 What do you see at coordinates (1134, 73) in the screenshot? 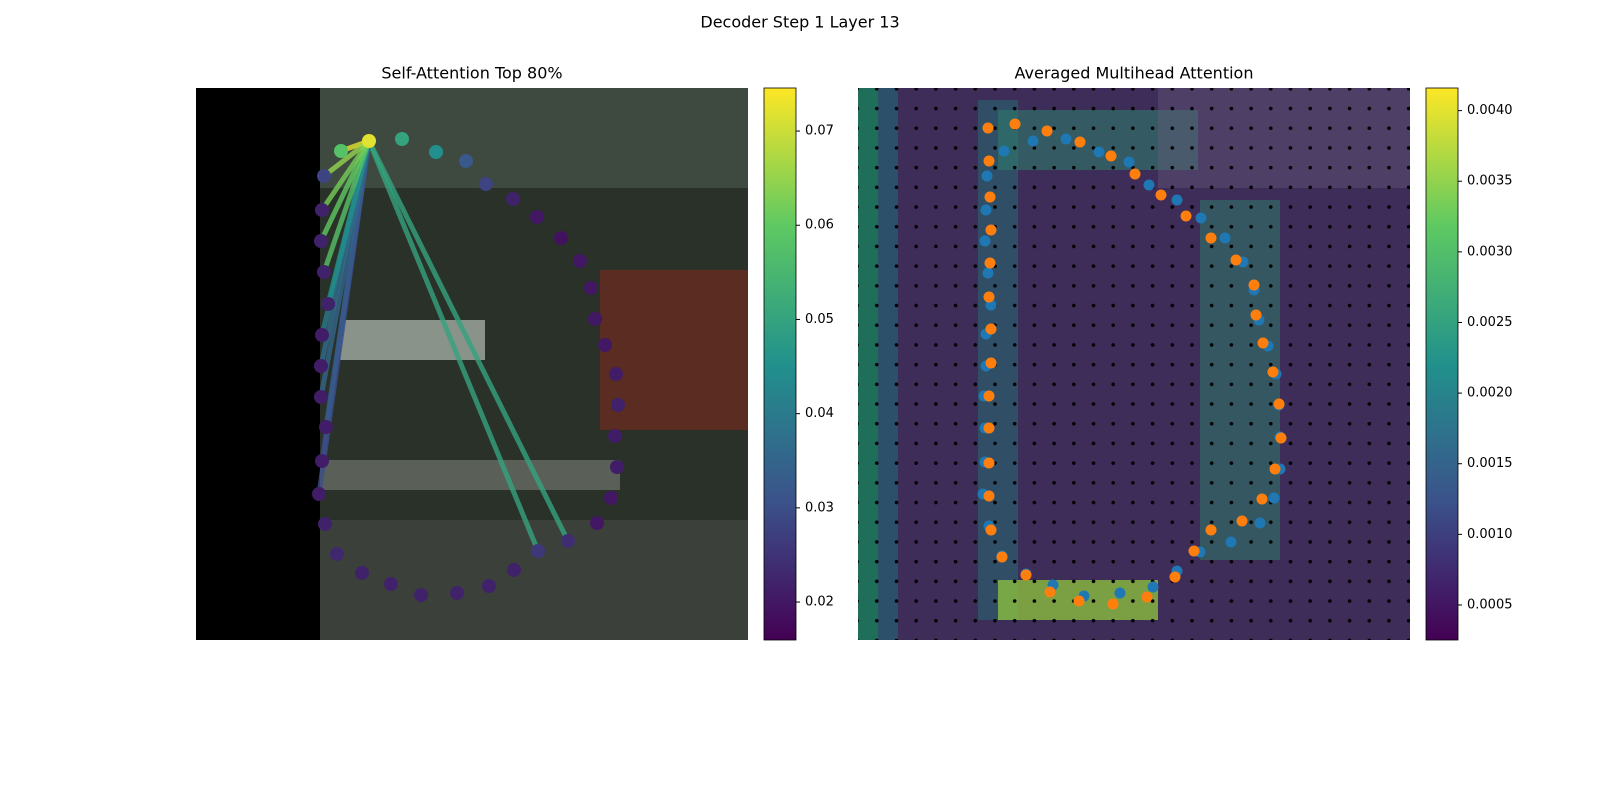
I see `panel-title: Averaged Multihead Attention` at bounding box center [1134, 73].